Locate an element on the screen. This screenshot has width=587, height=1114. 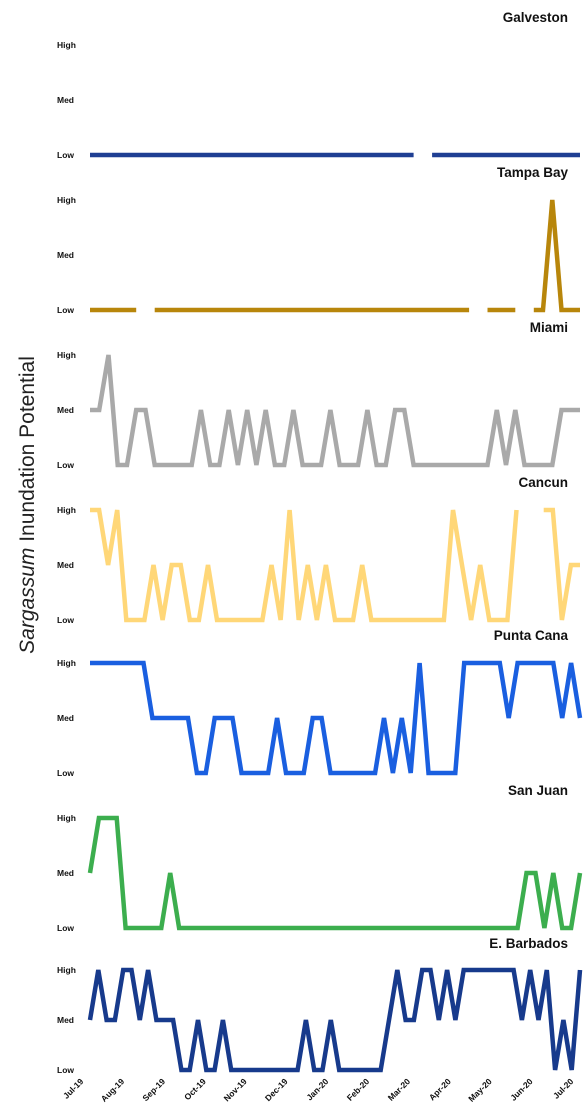
x-tick-label: Sep-19 is located at coordinates (153, 1089).